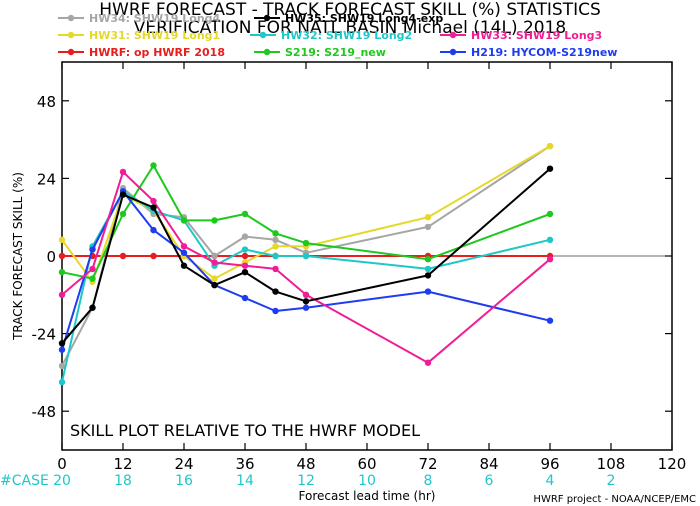  Describe the element at coordinates (367, 496) in the screenshot. I see `x-axis-label: Forecast lead time (hr)` at that location.